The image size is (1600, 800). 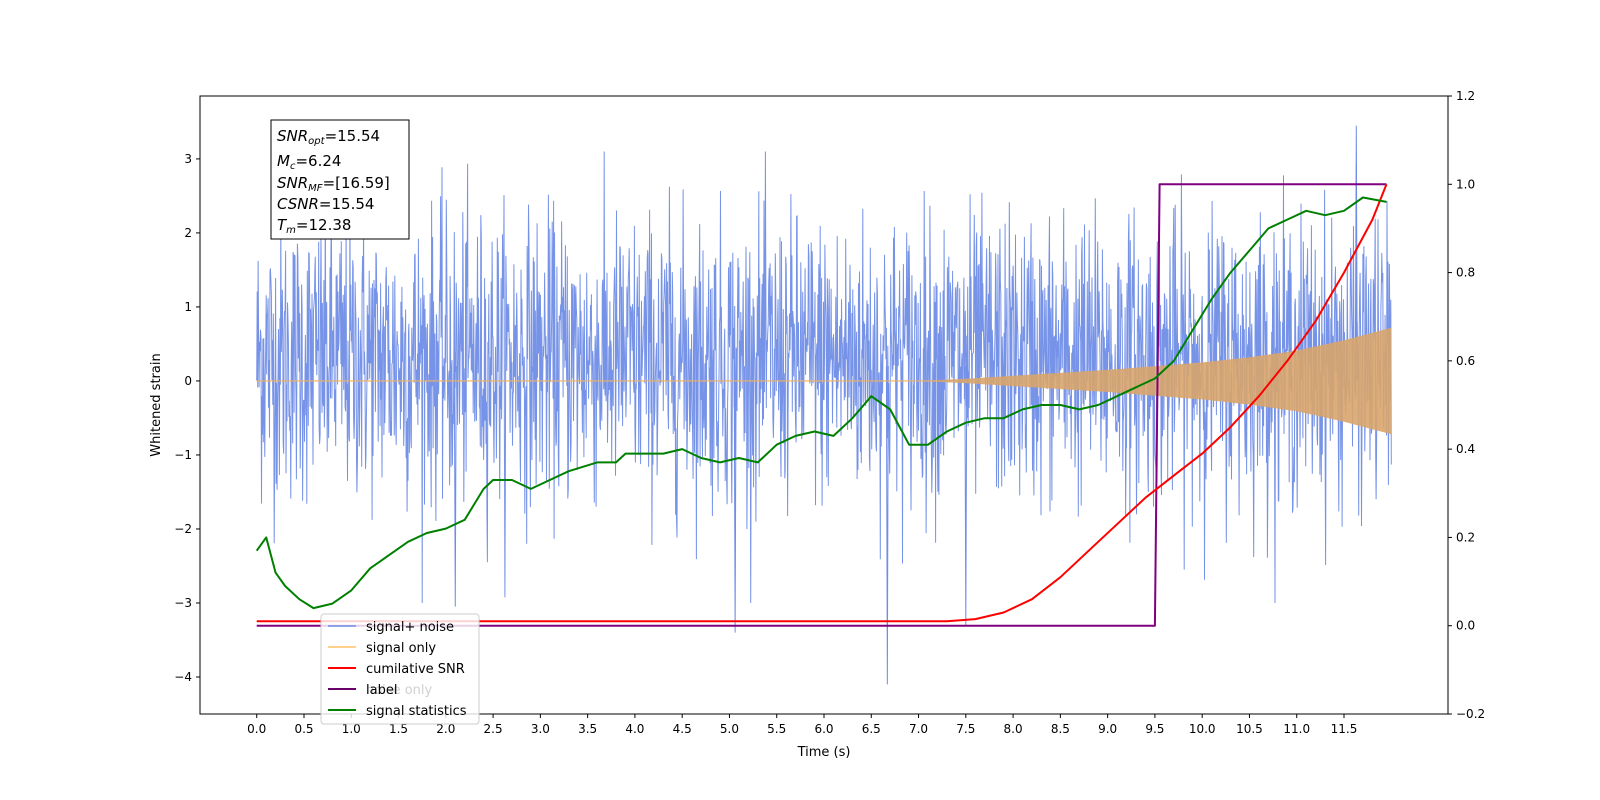 I want to click on legend-label: label, so click(x=381, y=690).